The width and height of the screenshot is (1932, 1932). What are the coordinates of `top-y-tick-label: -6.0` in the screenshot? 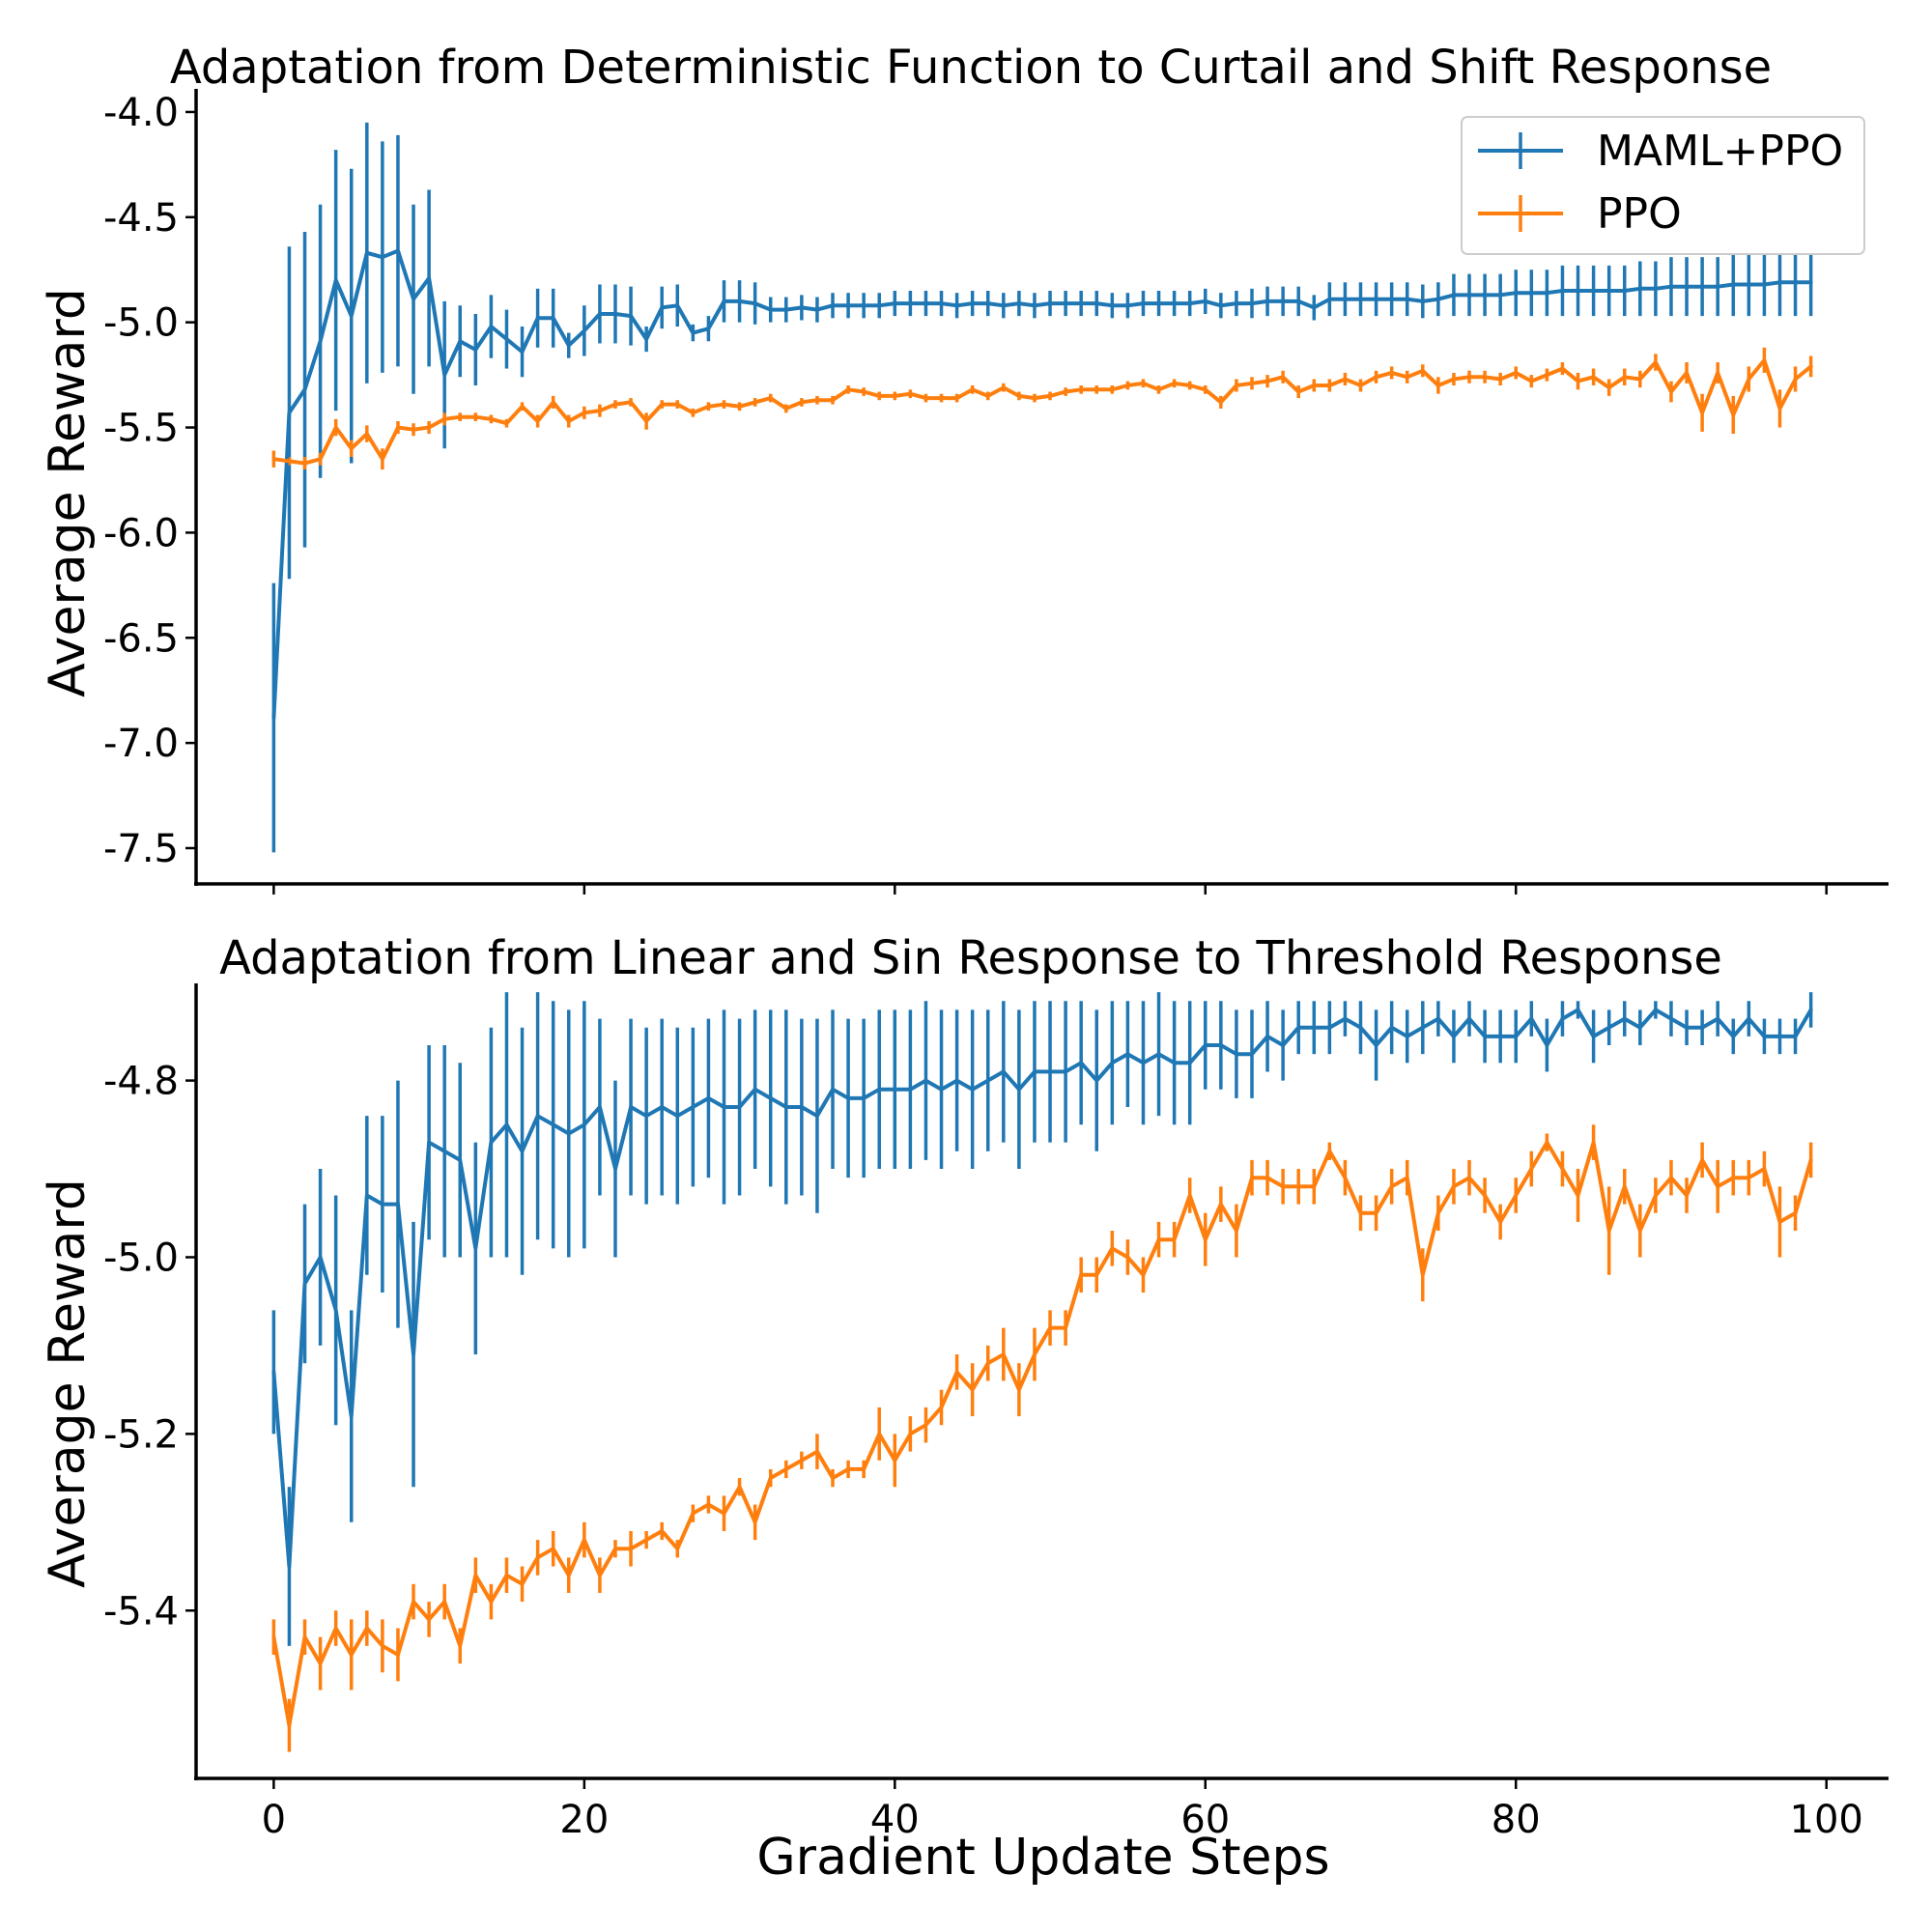 It's located at (141, 533).